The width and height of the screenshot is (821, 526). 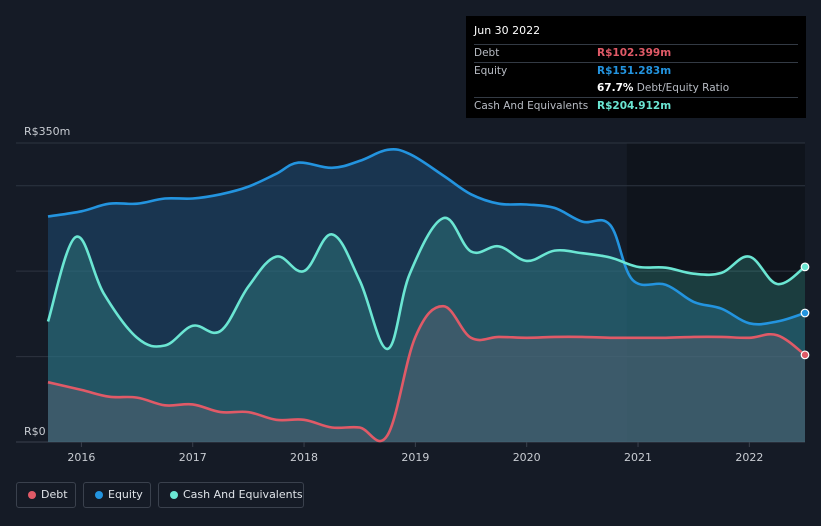 I want to click on tooltip-equity-label: Equity, so click(x=491, y=71).